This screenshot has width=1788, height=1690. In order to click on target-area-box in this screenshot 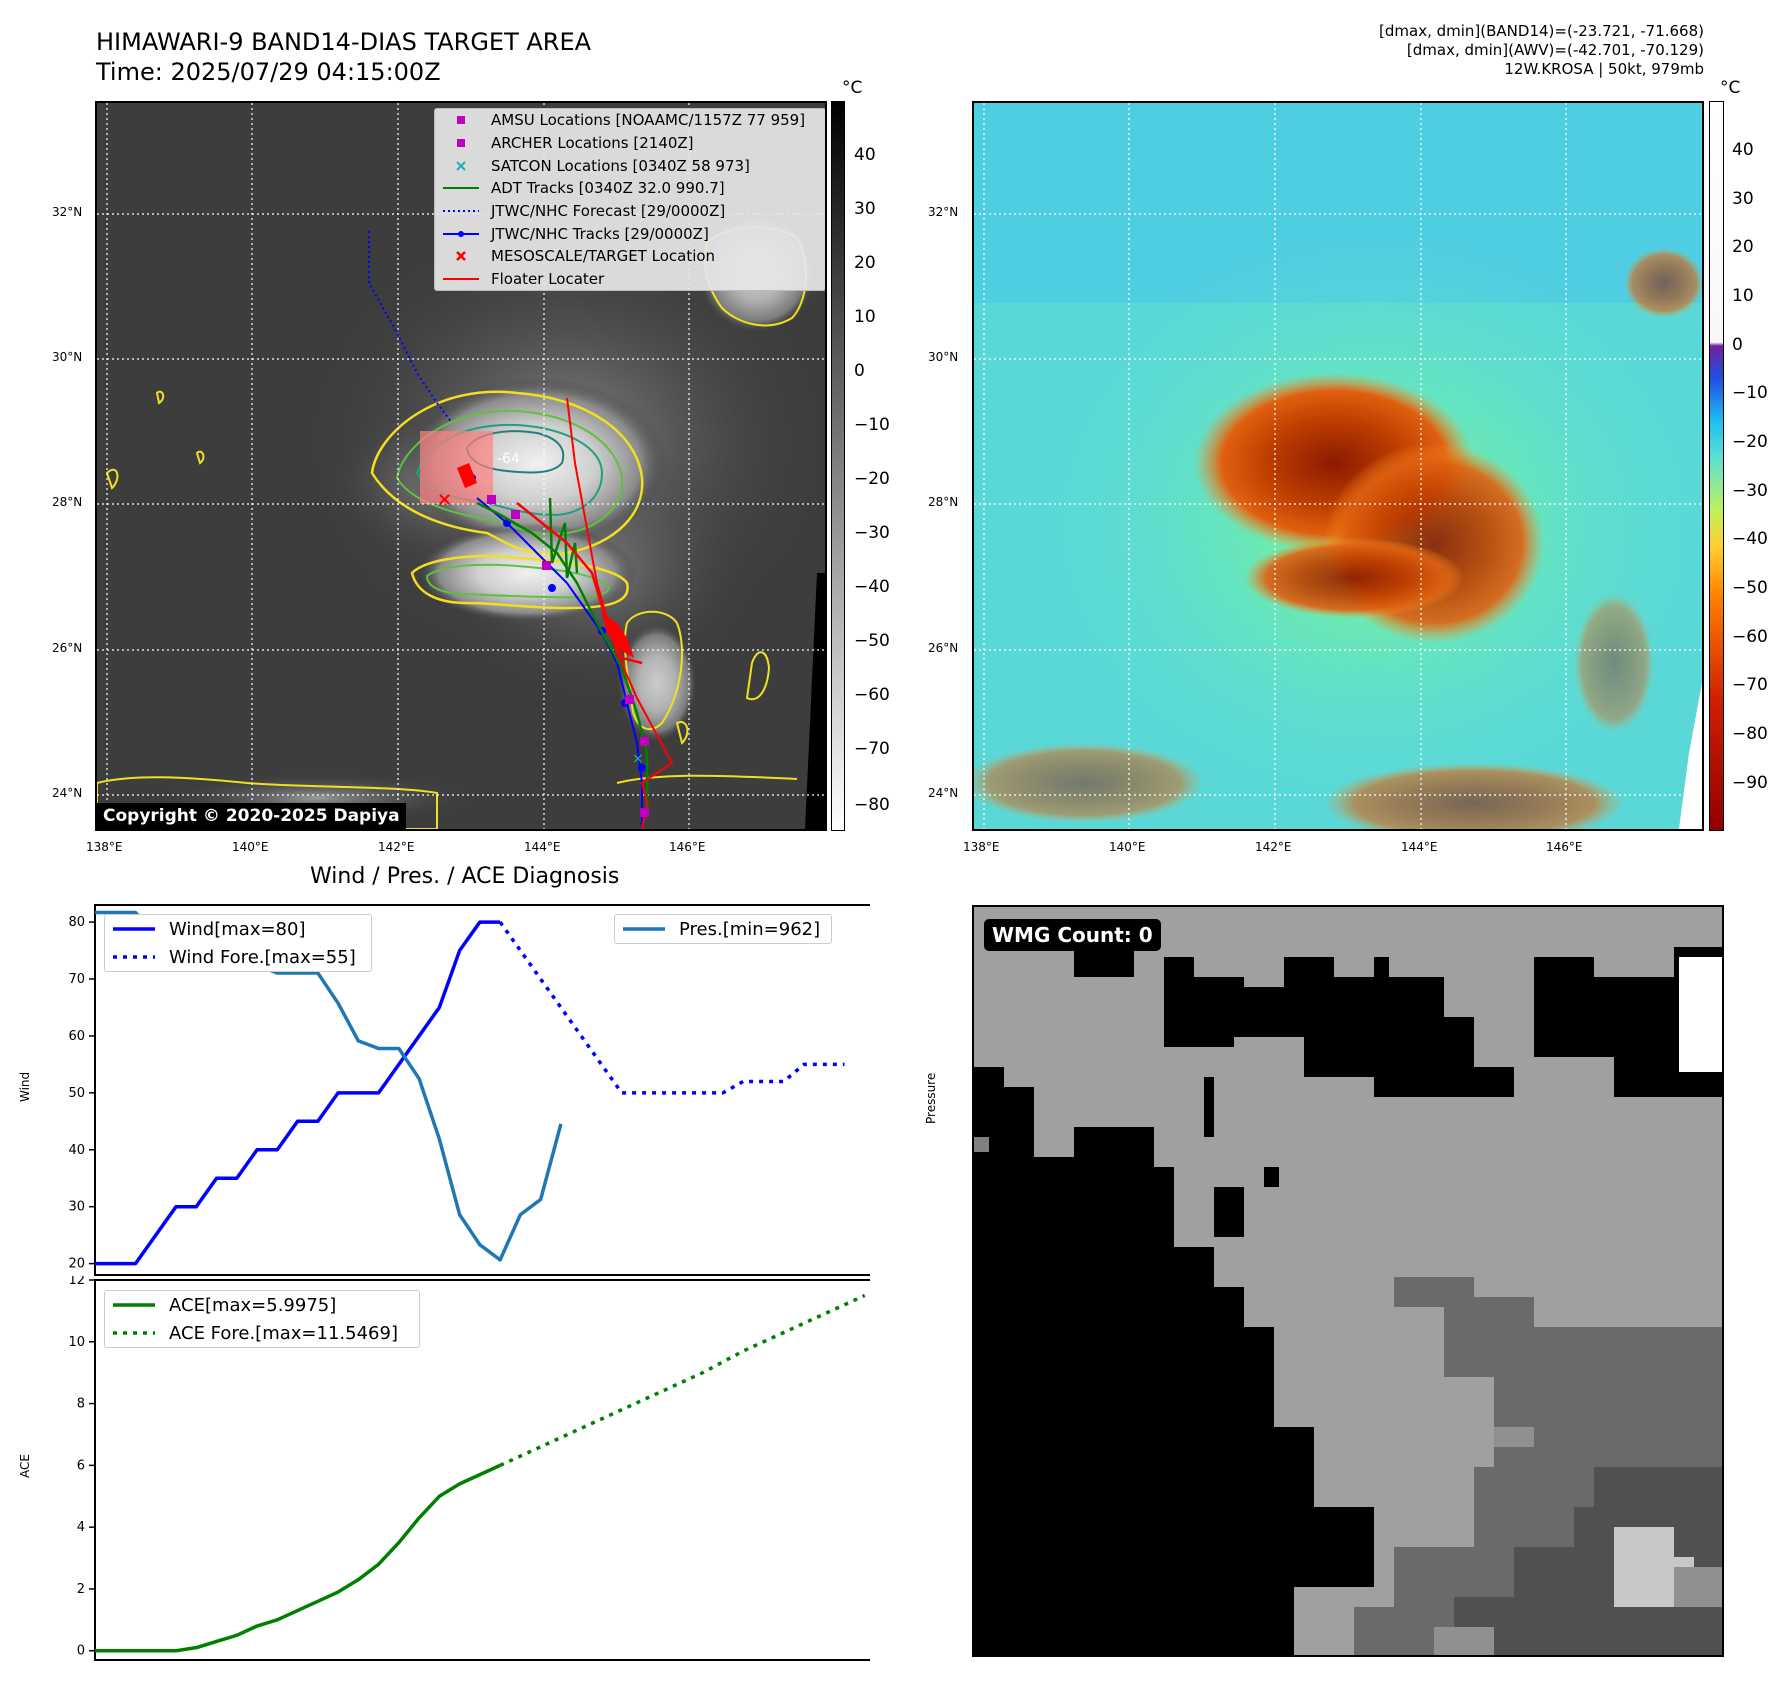, I will do `click(456, 467)`.